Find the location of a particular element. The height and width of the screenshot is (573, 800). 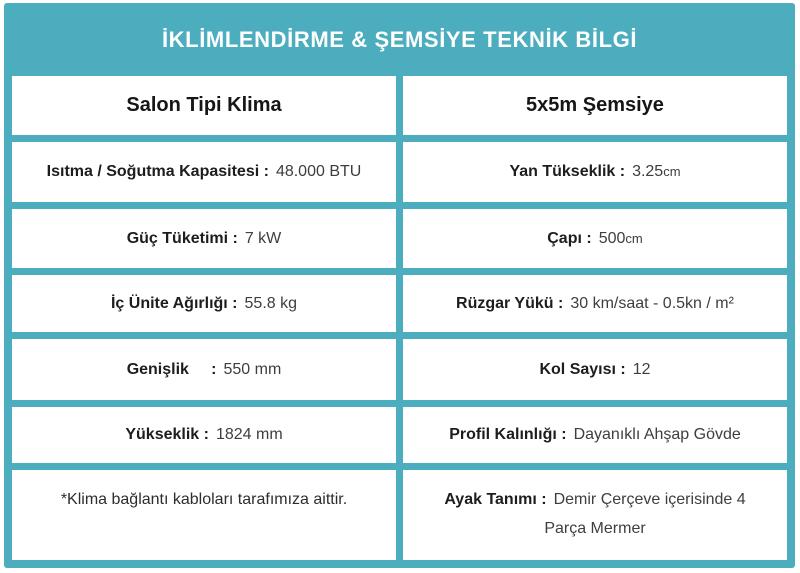

spec-value: 12 is located at coordinates (641, 369).